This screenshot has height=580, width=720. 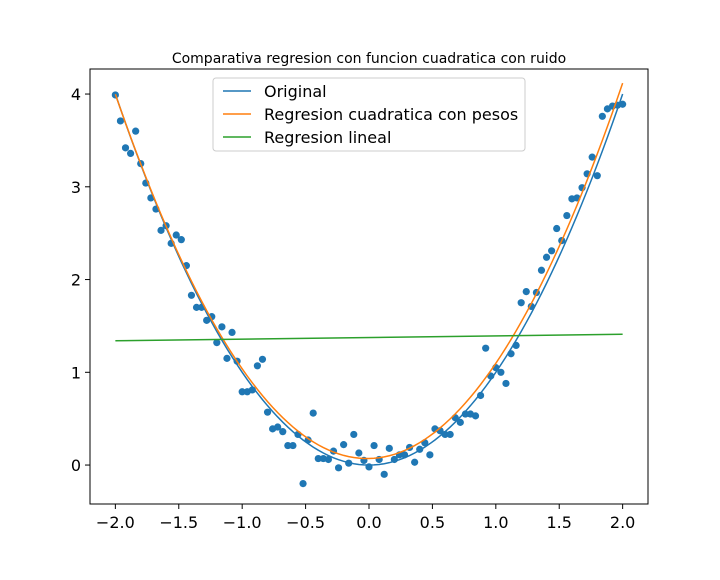 What do you see at coordinates (622, 522) in the screenshot?
I see `x-tick-label: 2.0` at bounding box center [622, 522].